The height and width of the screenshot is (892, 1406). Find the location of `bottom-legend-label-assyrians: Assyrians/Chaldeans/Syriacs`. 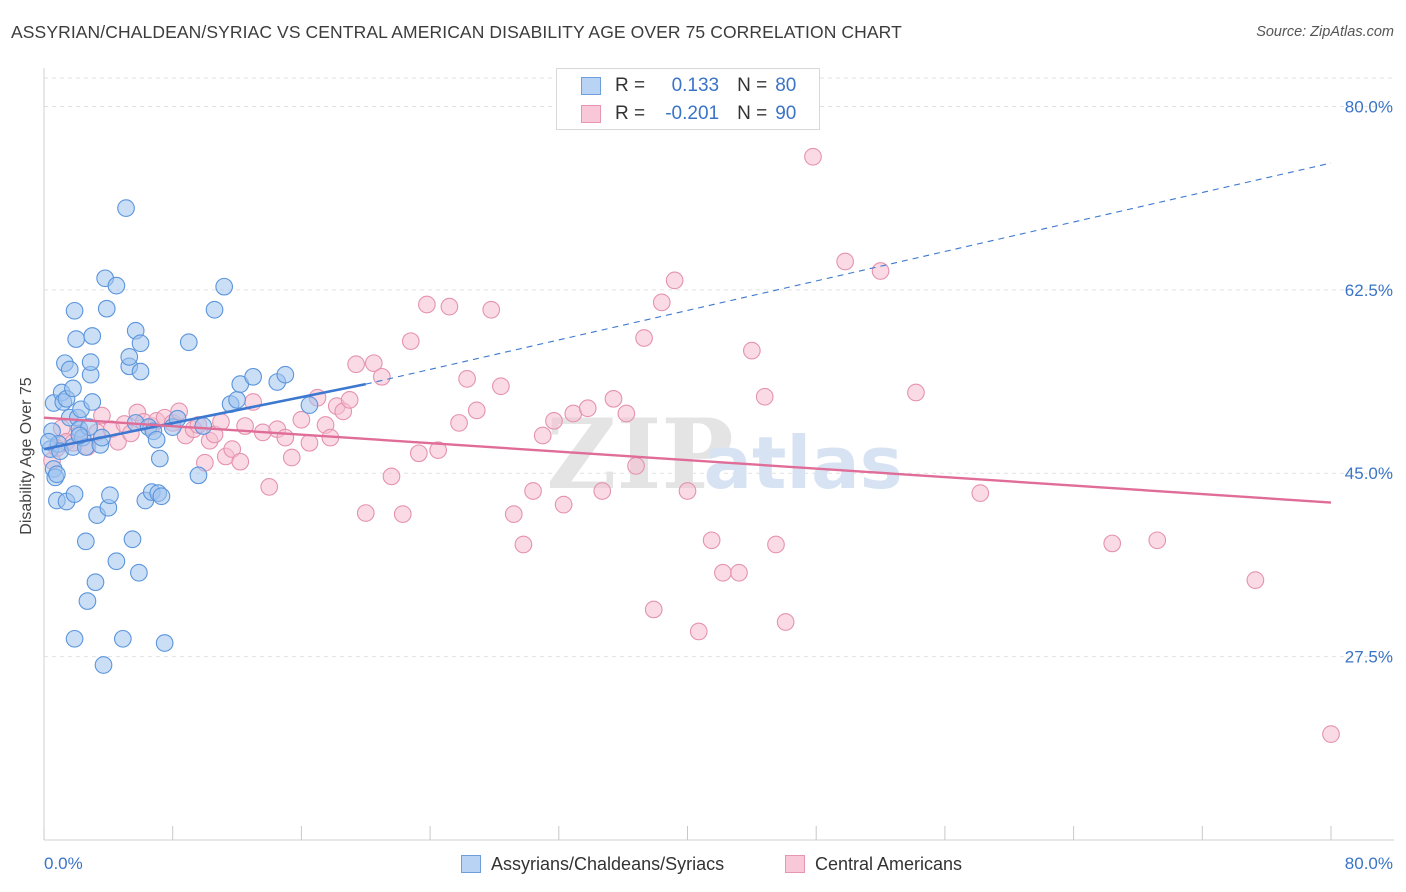

bottom-legend-label-assyrians: Assyrians/Chaldeans/Syriacs is located at coordinates (608, 863).